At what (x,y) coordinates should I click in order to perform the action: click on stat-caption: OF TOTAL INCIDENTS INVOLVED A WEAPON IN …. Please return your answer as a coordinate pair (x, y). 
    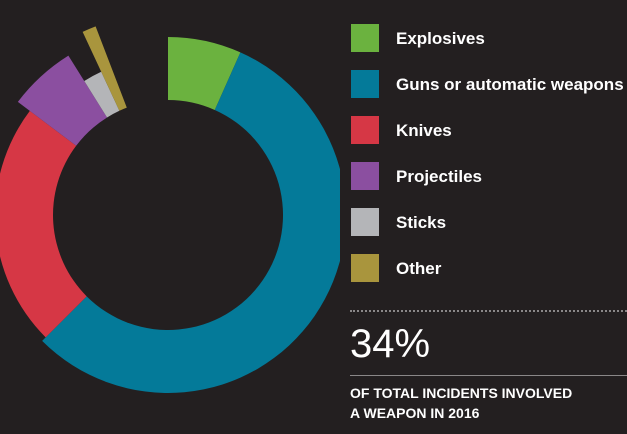
    Looking at the image, I should click on (488, 403).